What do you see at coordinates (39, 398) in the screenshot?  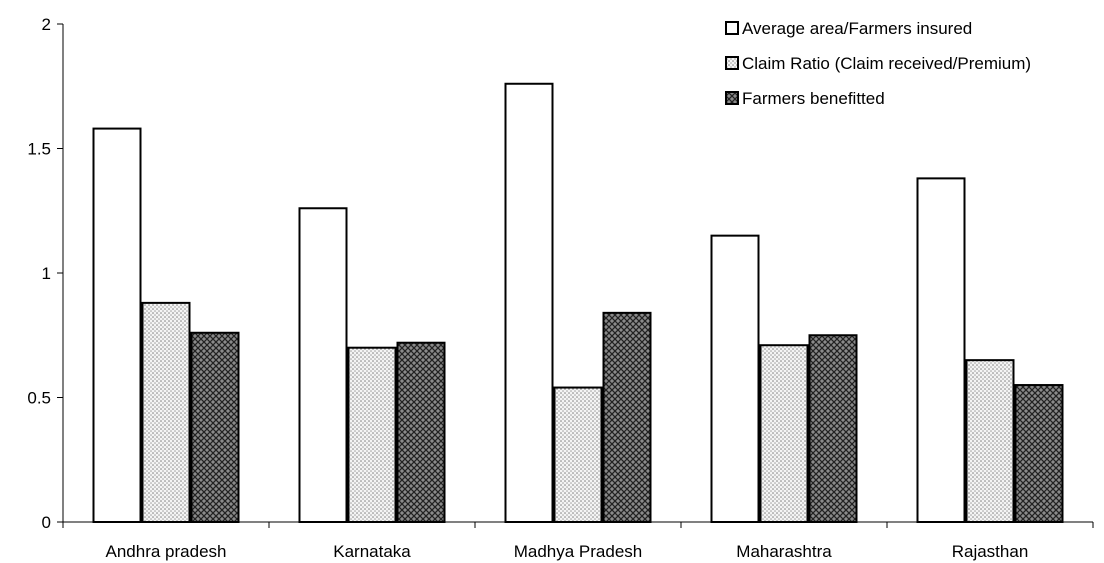 I see `y-tick-label: 0.5` at bounding box center [39, 398].